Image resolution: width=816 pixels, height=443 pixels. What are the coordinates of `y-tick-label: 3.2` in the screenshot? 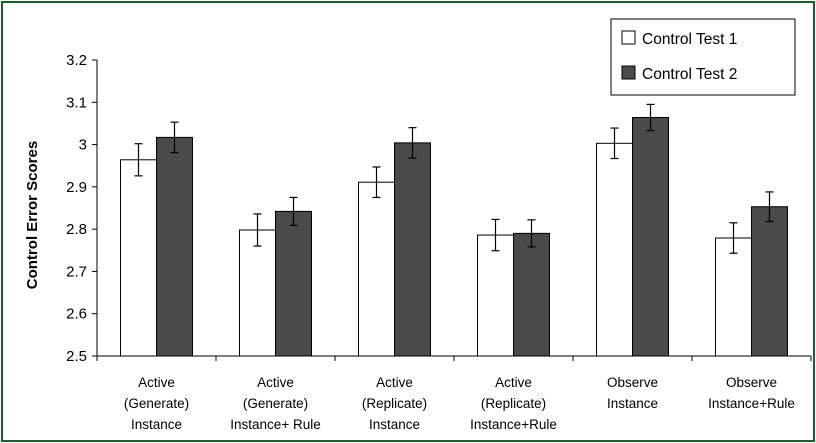 It's located at (76, 60).